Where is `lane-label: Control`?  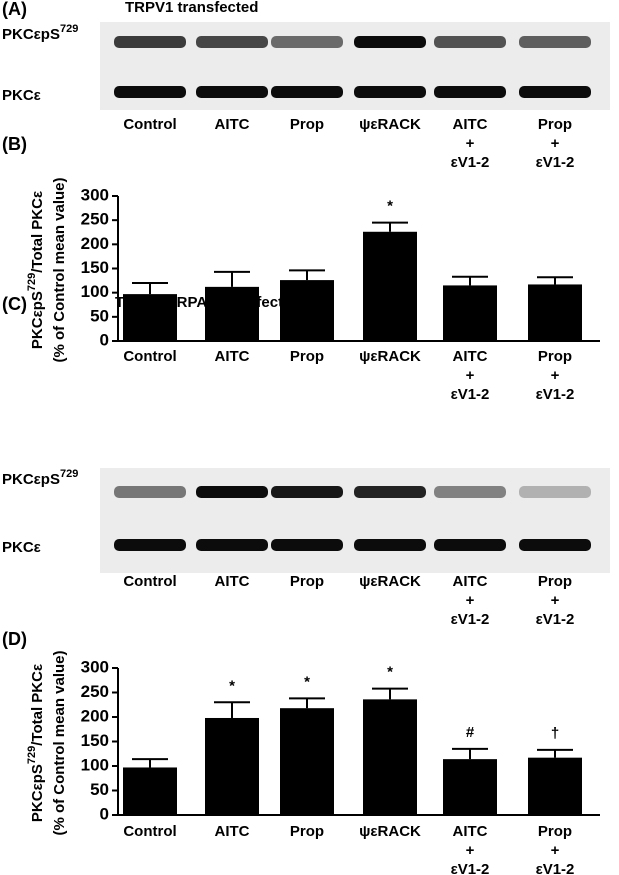
lane-label: Control is located at coordinates (149, 124).